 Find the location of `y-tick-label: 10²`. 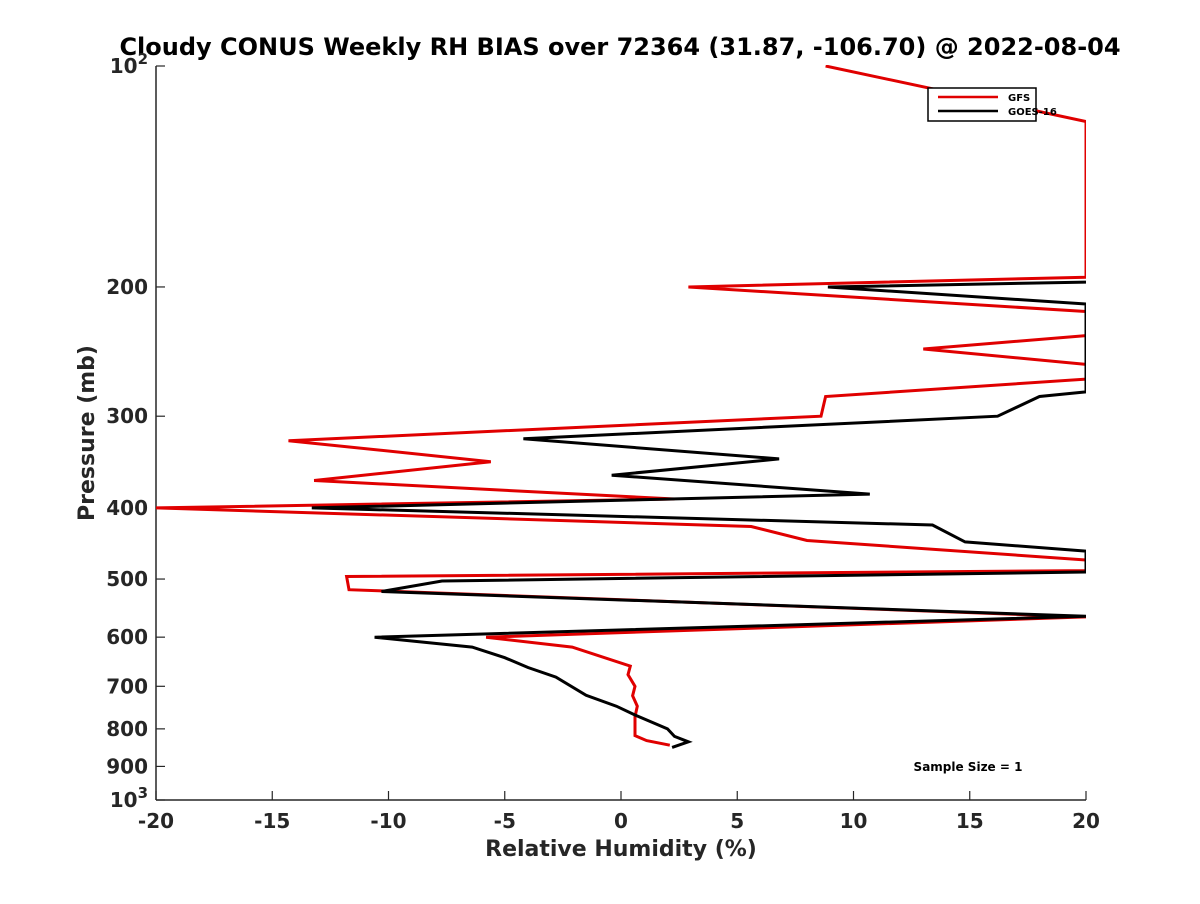

y-tick-label: 10² is located at coordinates (129, 64).